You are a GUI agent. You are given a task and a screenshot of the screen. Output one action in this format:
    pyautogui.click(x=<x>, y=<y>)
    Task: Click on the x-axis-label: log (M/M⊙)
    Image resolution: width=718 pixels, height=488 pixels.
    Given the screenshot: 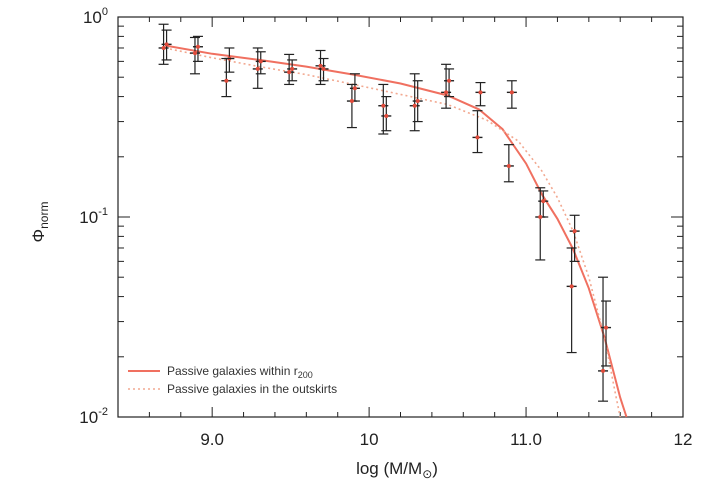 What is the action you would take?
    pyautogui.click(x=397, y=470)
    